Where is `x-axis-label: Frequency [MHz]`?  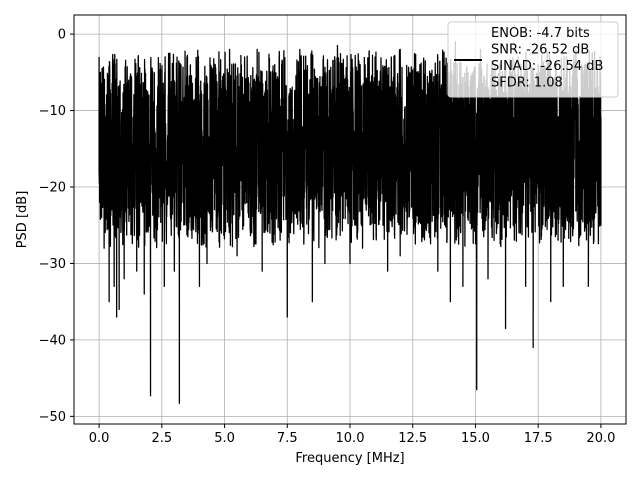 x-axis-label: Frequency [MHz] is located at coordinates (349, 458).